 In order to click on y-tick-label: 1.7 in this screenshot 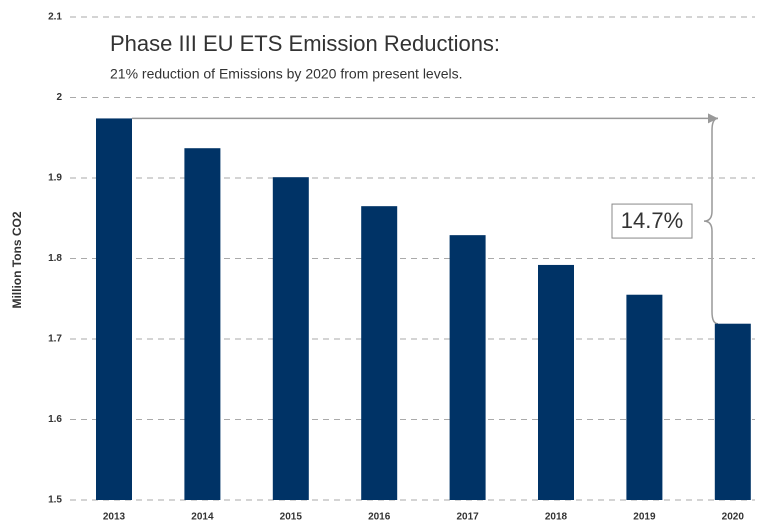, I will do `click(55, 339)`.